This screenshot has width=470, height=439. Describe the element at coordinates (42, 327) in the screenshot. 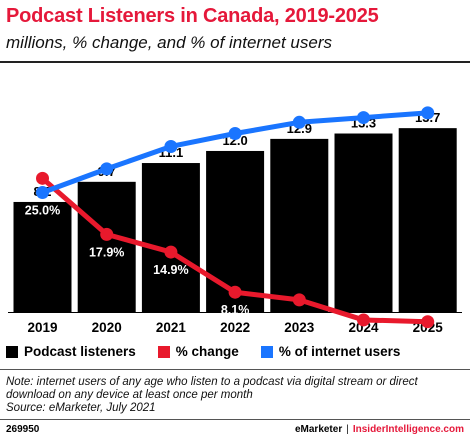

I see `x-tick-2019: 2019` at that location.